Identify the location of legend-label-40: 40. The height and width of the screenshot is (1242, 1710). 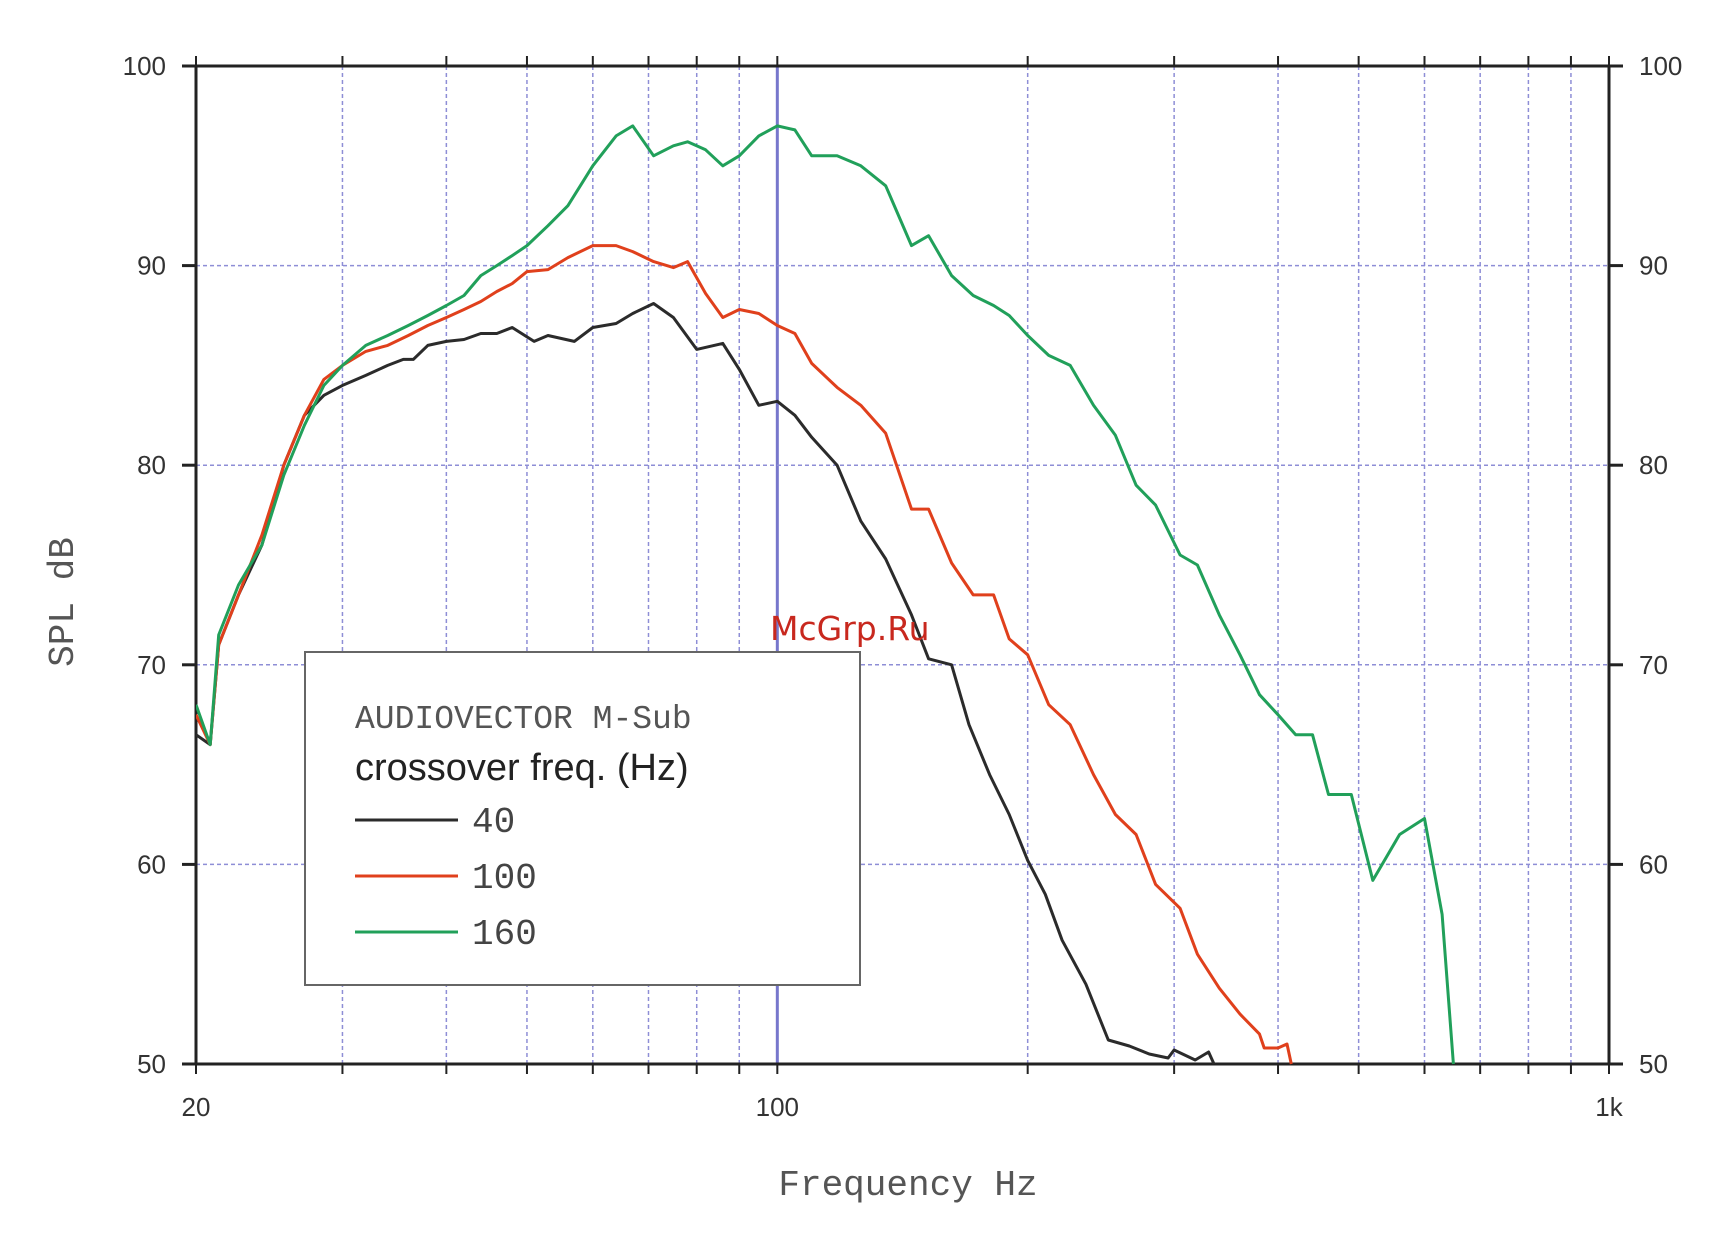
(493, 822).